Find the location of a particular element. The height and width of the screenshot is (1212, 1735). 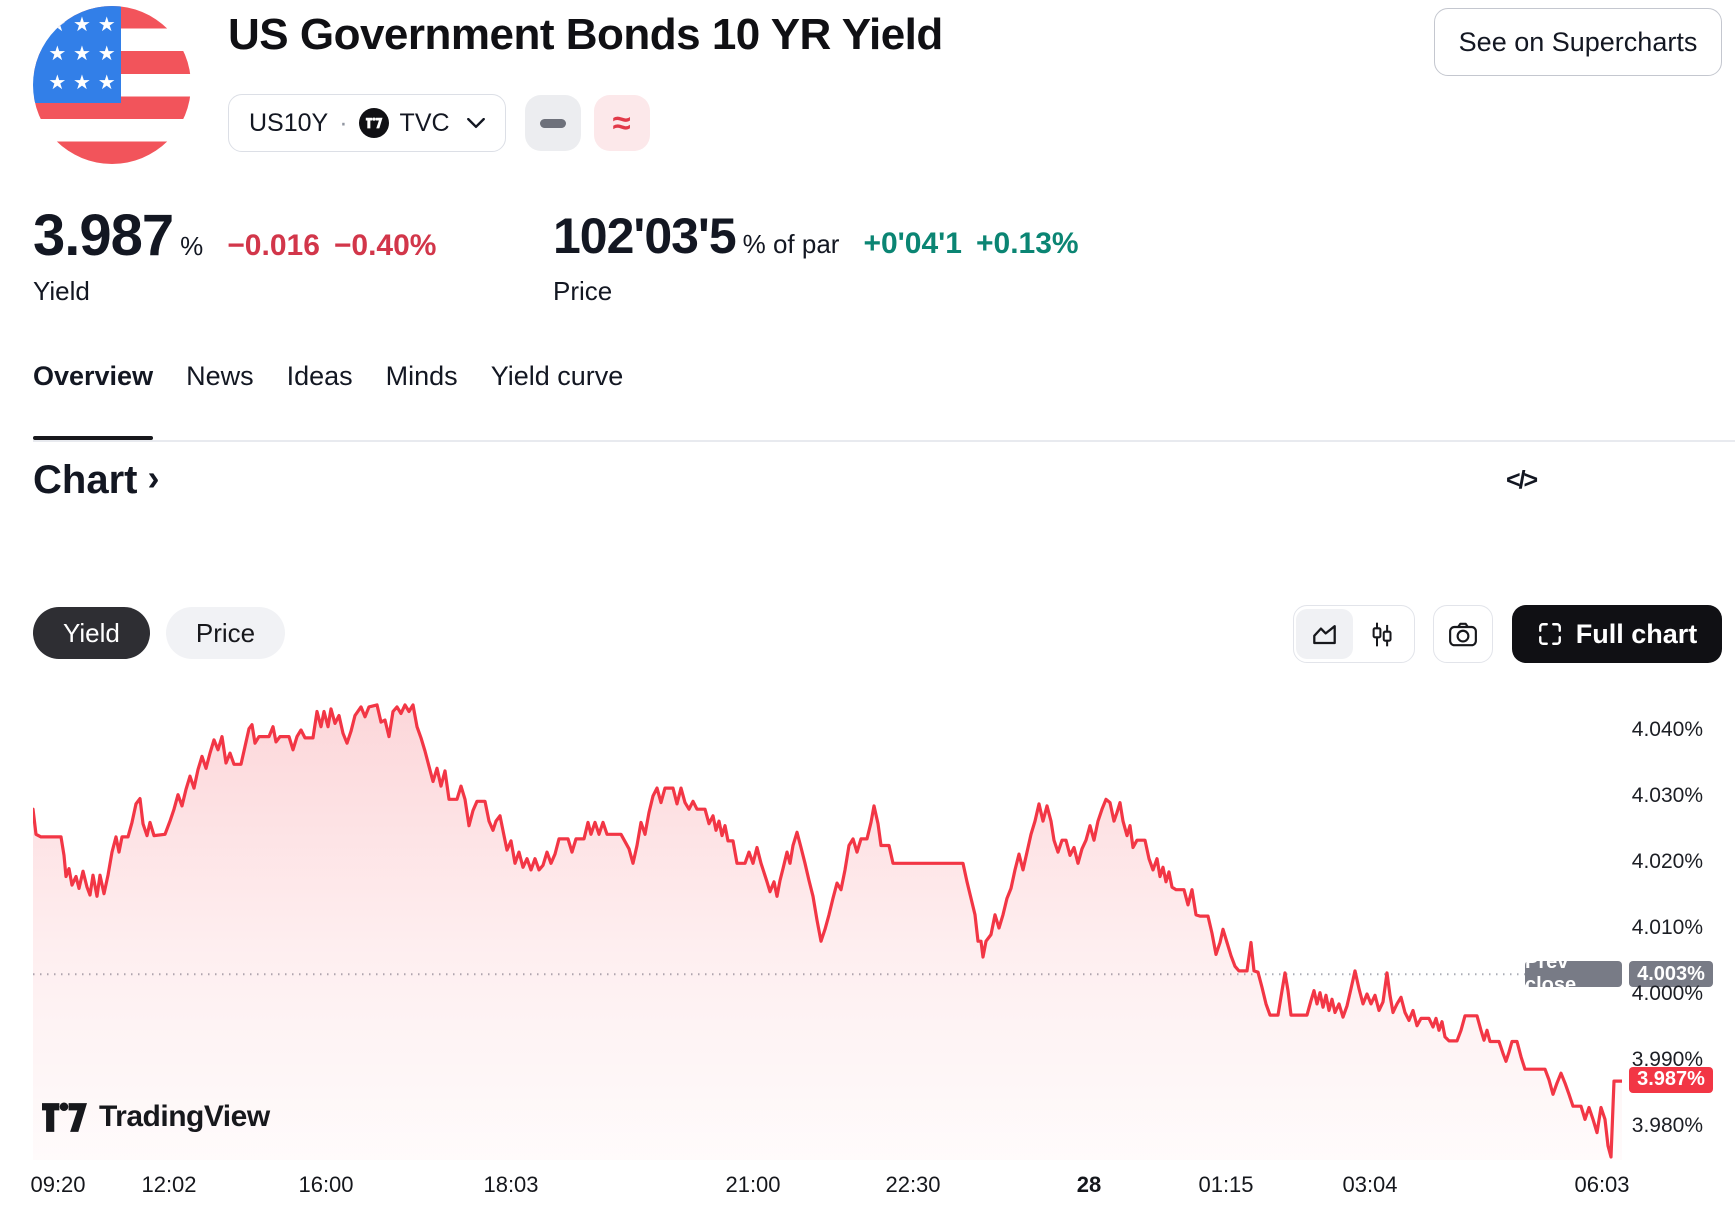

x-axis-label: 12:02 is located at coordinates (169, 1184).